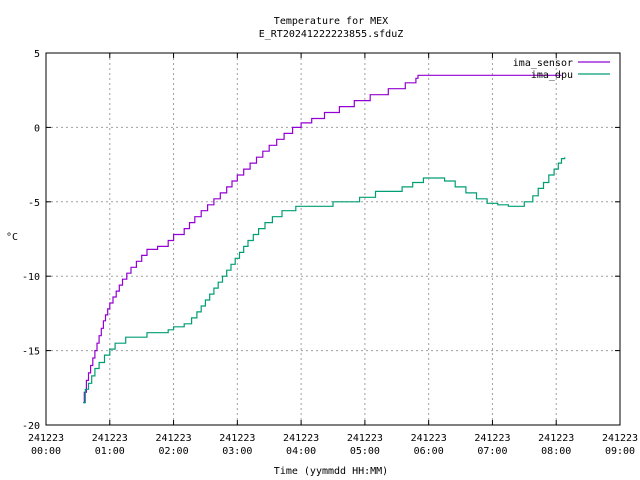 Image resolution: width=640 pixels, height=480 pixels. I want to click on chart-title: Temperature for MEX, so click(331, 21).